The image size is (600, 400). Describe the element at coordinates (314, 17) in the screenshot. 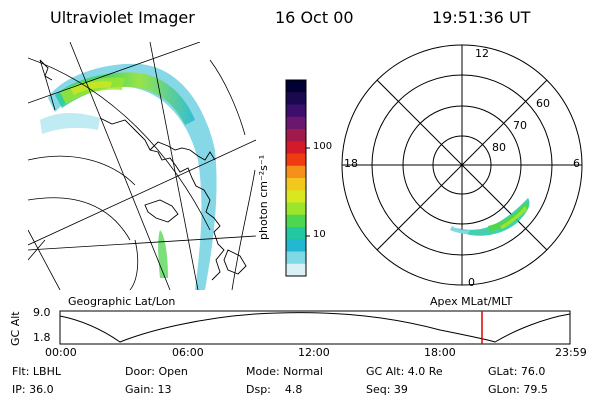

I see `date-label: 16 Oct 00` at that location.